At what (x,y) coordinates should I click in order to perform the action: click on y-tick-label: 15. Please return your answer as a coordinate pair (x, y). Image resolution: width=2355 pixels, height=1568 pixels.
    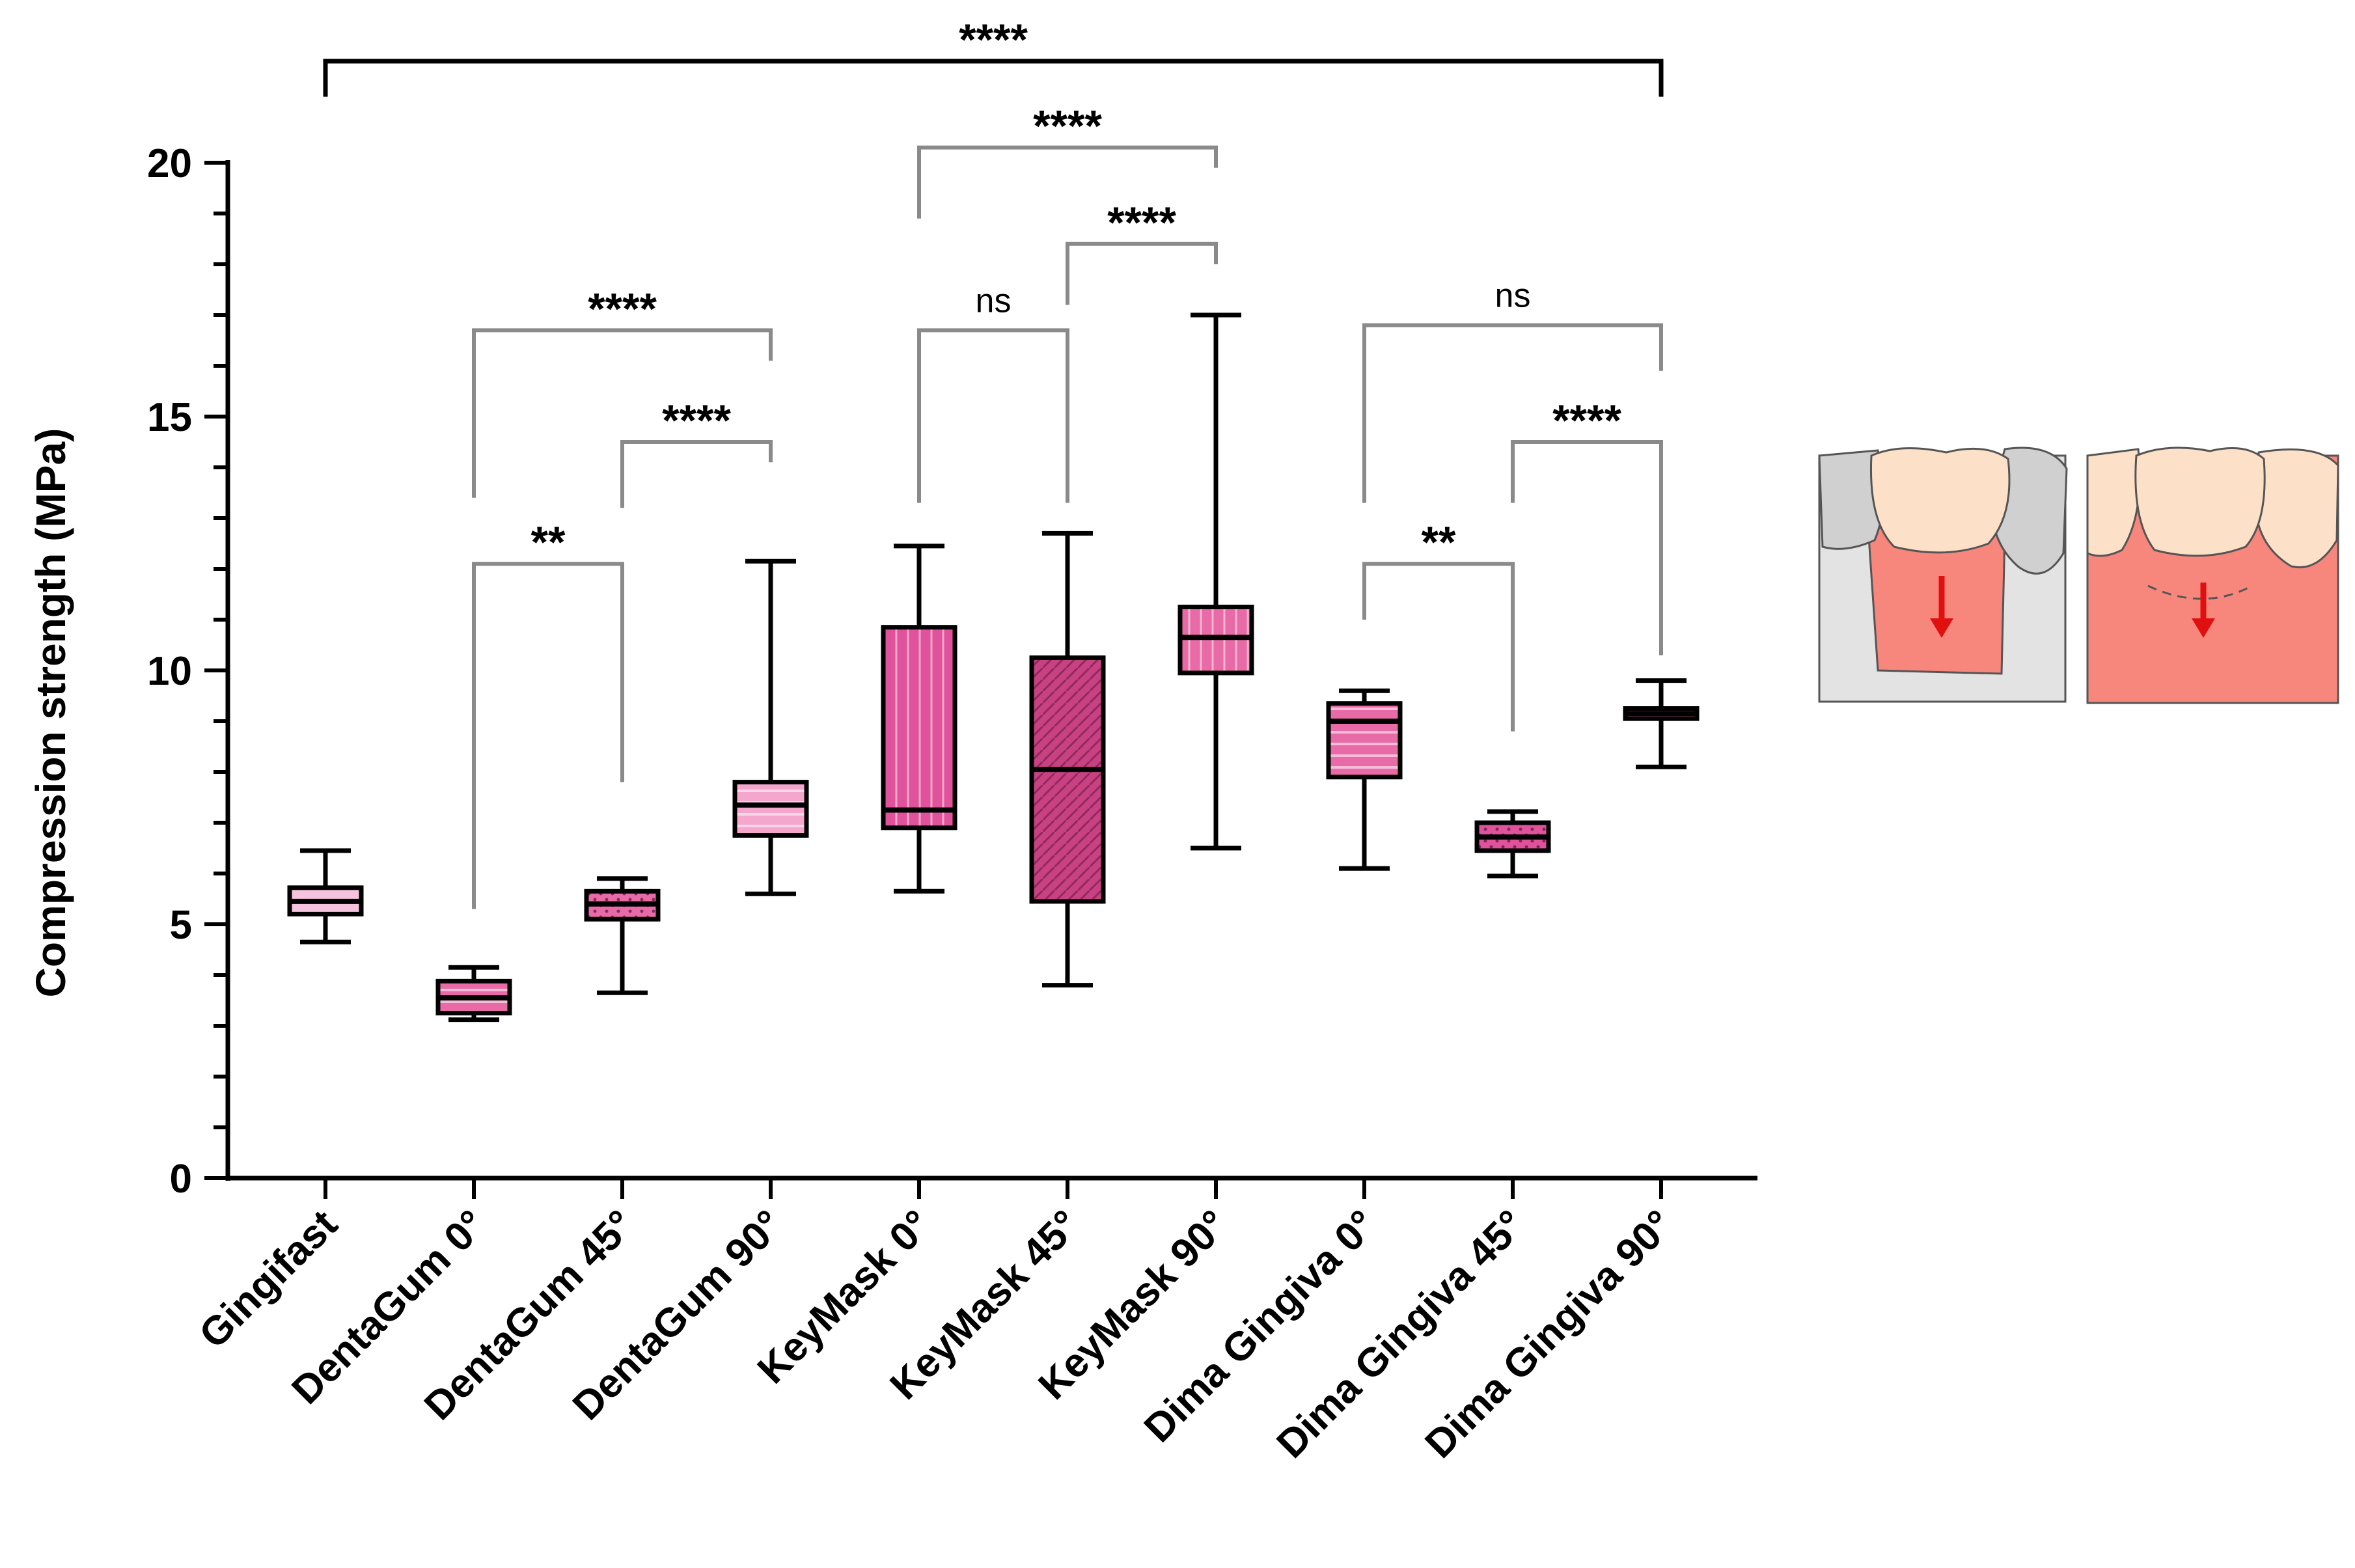
    Looking at the image, I should click on (169, 417).